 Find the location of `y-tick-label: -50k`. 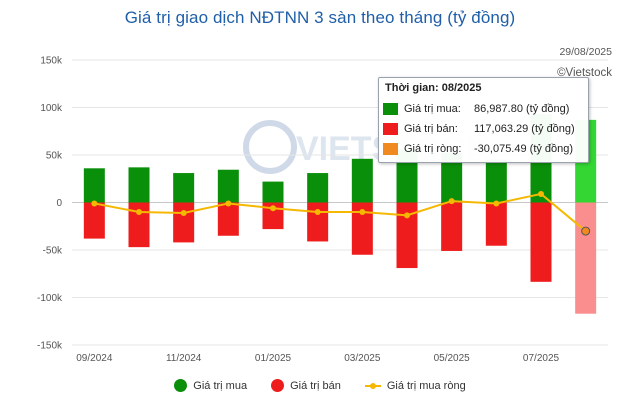

y-tick-label: -50k is located at coordinates (53, 251).